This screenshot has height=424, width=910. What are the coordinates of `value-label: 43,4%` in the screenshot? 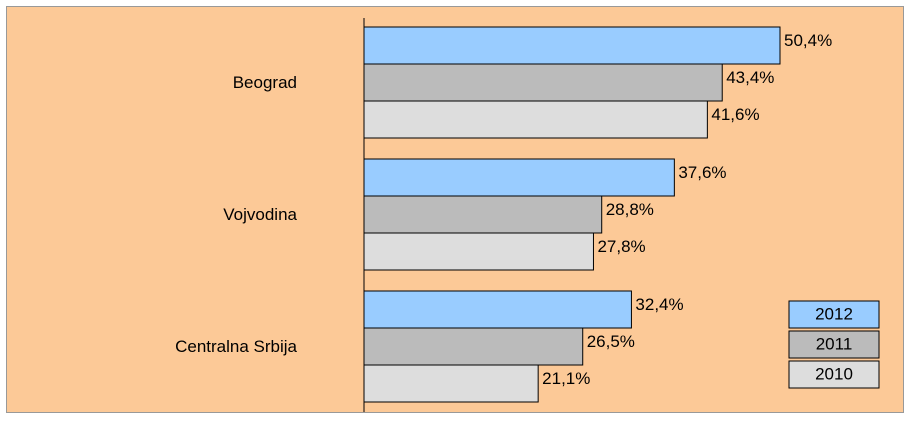 It's located at (750, 77).